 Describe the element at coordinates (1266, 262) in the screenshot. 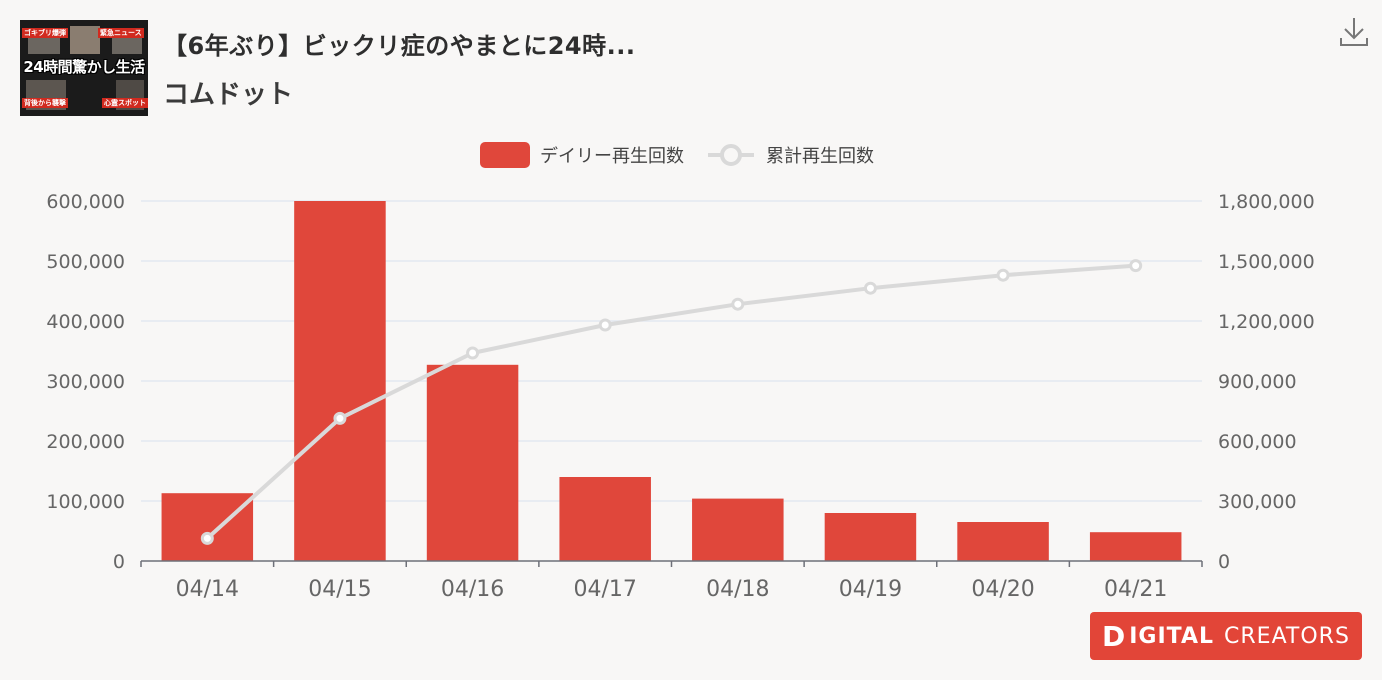

I see `y-right-tick-label: 1,500,000` at that location.